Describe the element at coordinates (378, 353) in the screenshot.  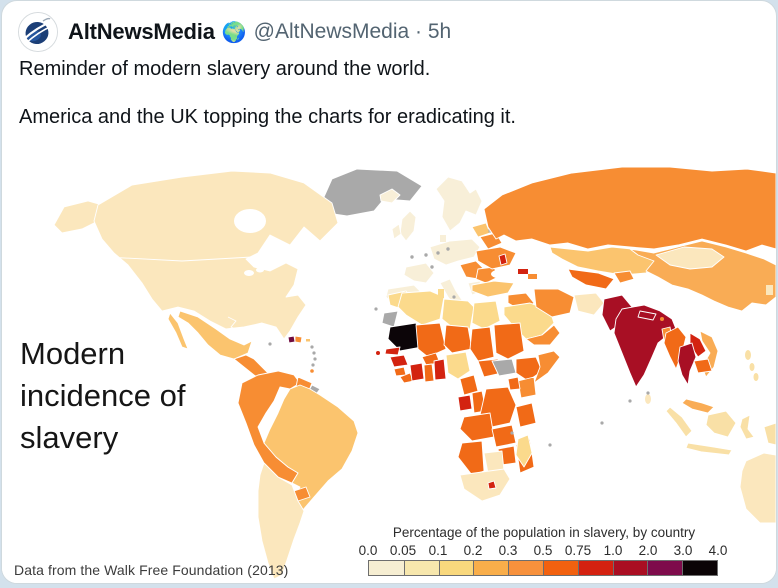
I see `region-cape-verde` at that location.